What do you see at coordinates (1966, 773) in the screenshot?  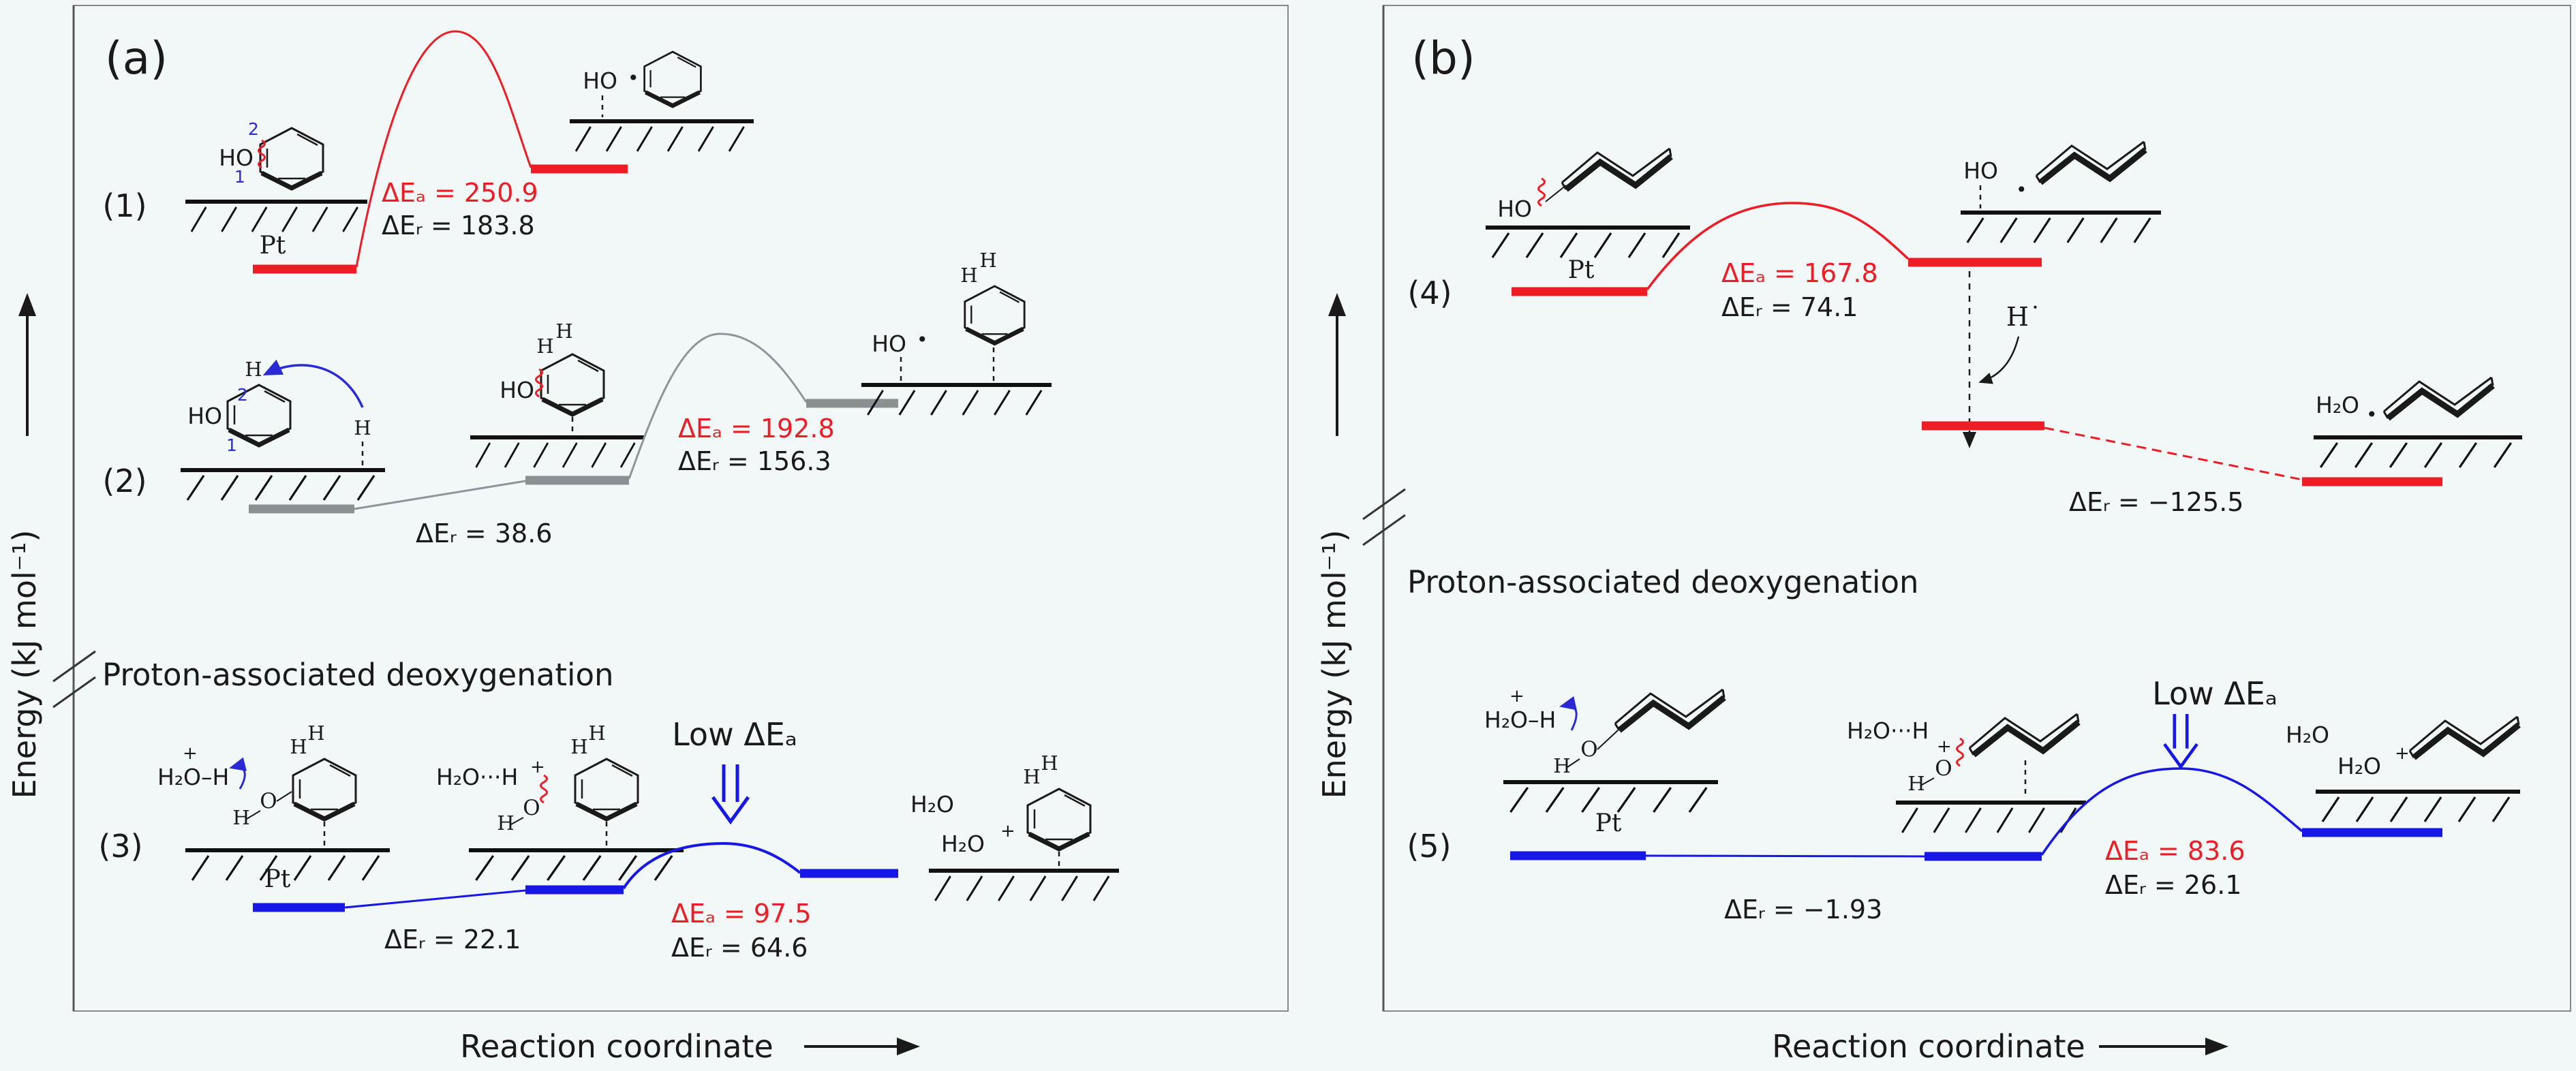 I see `r5-intermediate-structure: H₂O···H + O H` at bounding box center [1966, 773].